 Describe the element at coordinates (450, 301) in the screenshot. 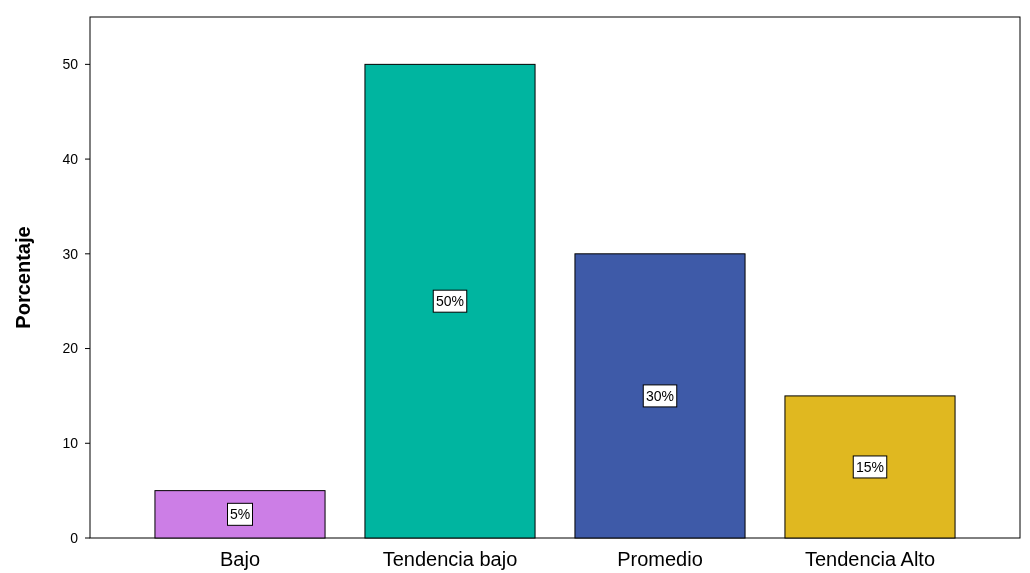

I see `data-label: 50%` at that location.